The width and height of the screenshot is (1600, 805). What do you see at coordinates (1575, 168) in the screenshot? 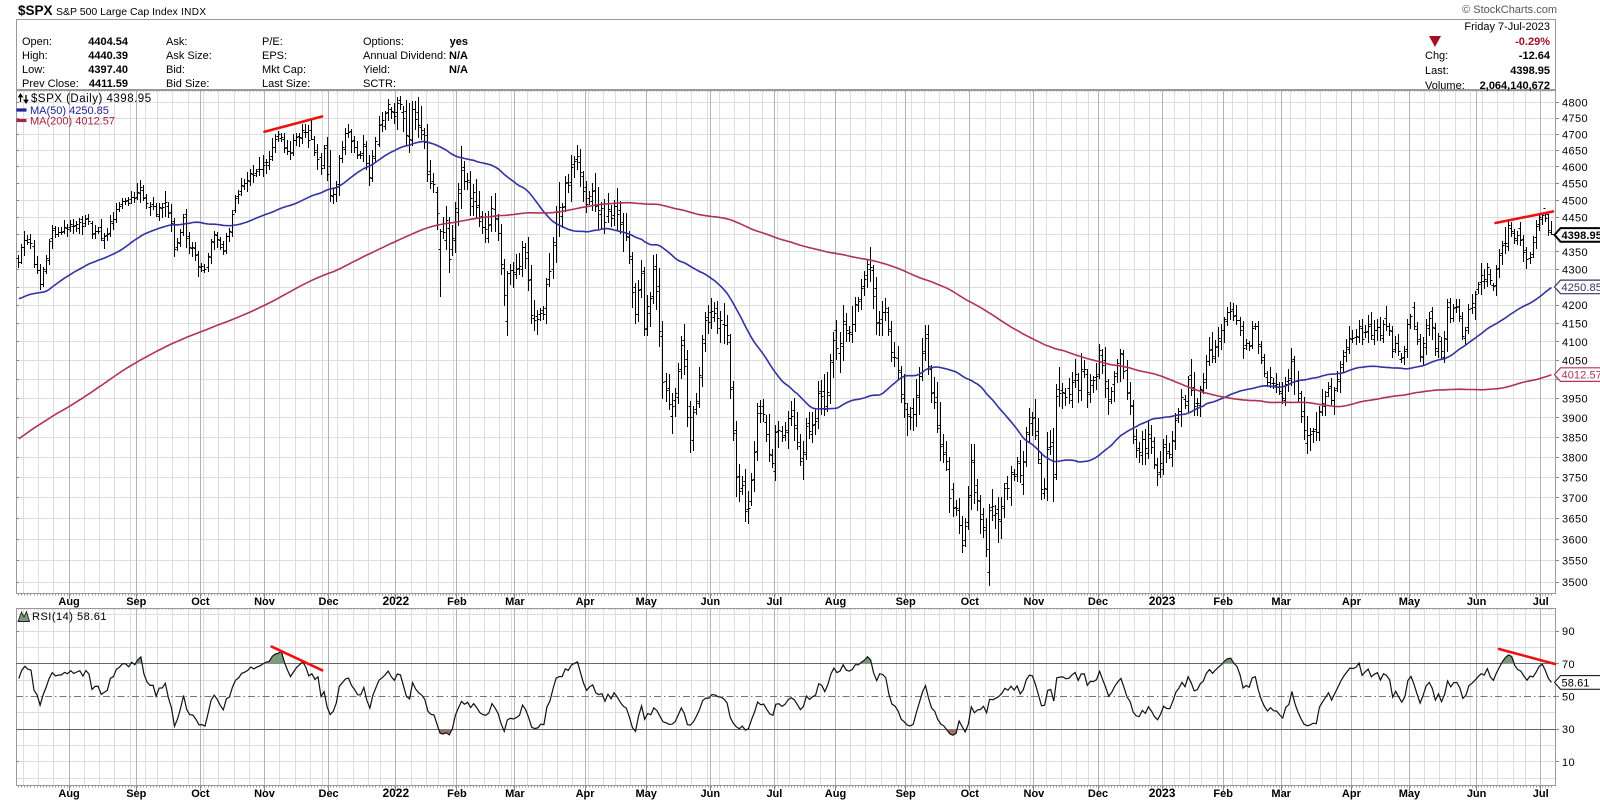
I see `svg-text: 4600` at bounding box center [1575, 168].